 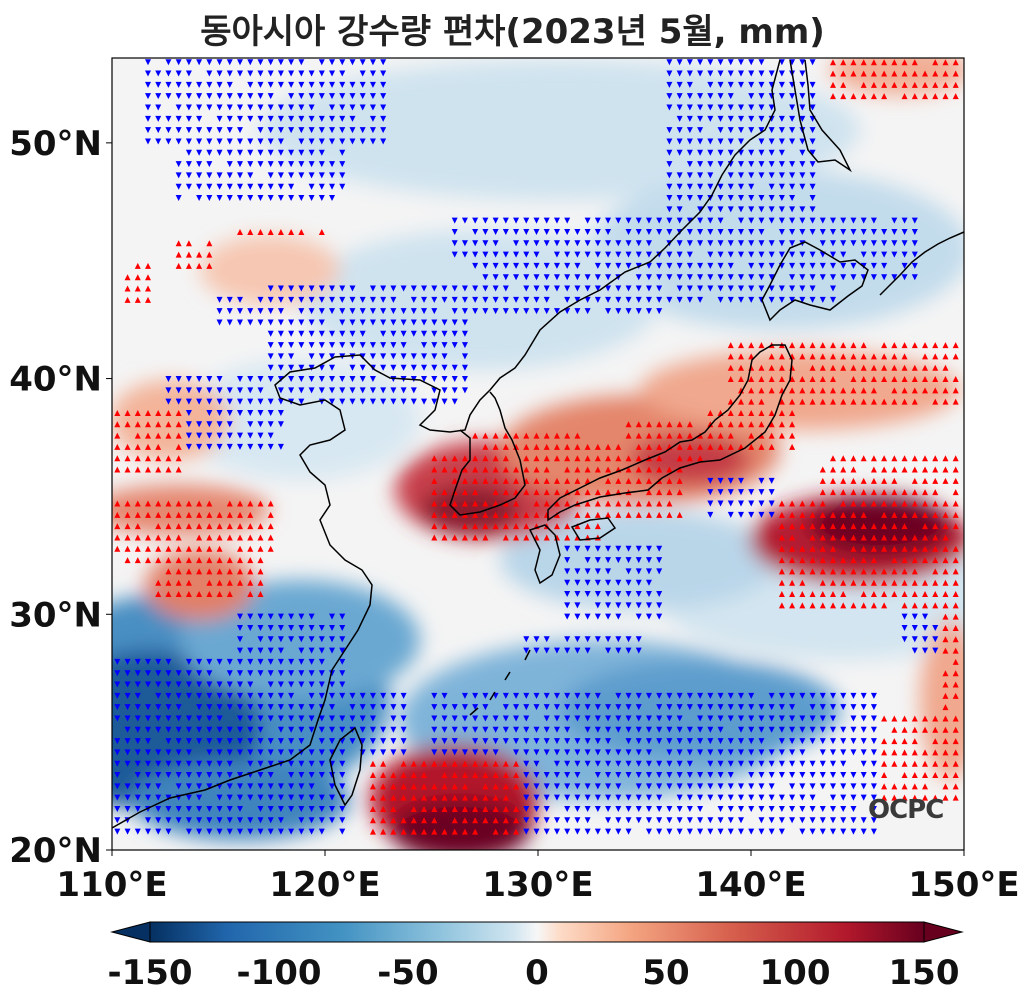 I want to click on x-tick-label: 110°E, so click(x=111, y=885).